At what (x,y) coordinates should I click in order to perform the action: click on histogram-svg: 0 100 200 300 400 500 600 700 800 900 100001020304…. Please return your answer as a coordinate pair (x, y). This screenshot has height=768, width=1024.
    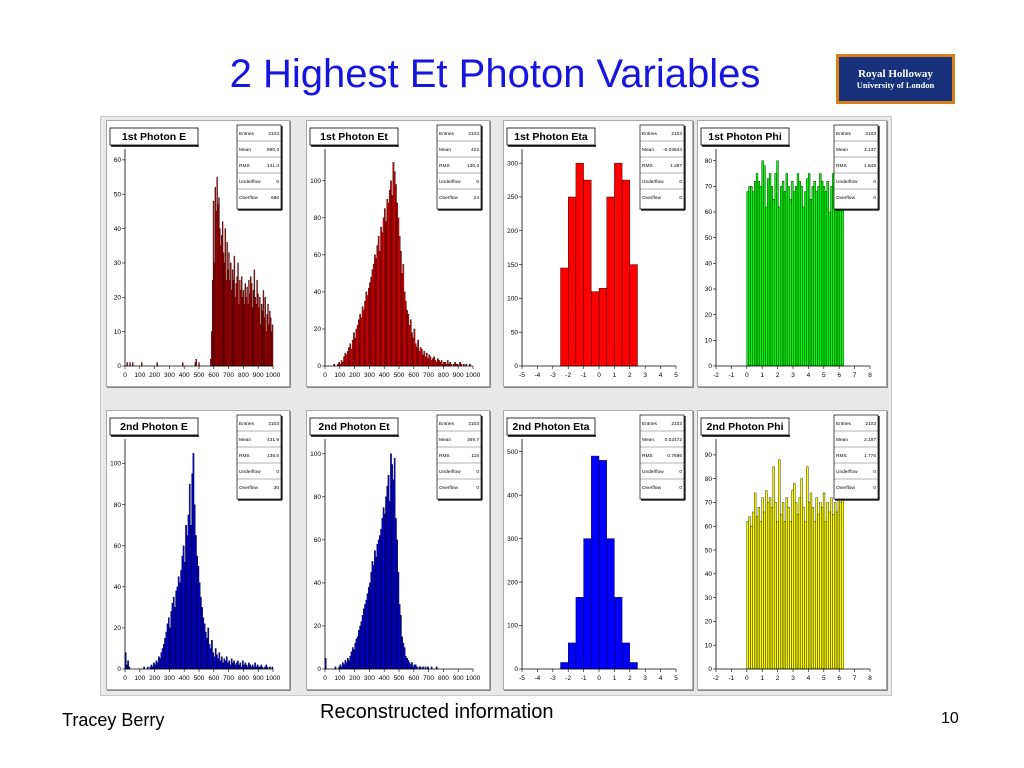
    Looking at the image, I should click on (196, 251).